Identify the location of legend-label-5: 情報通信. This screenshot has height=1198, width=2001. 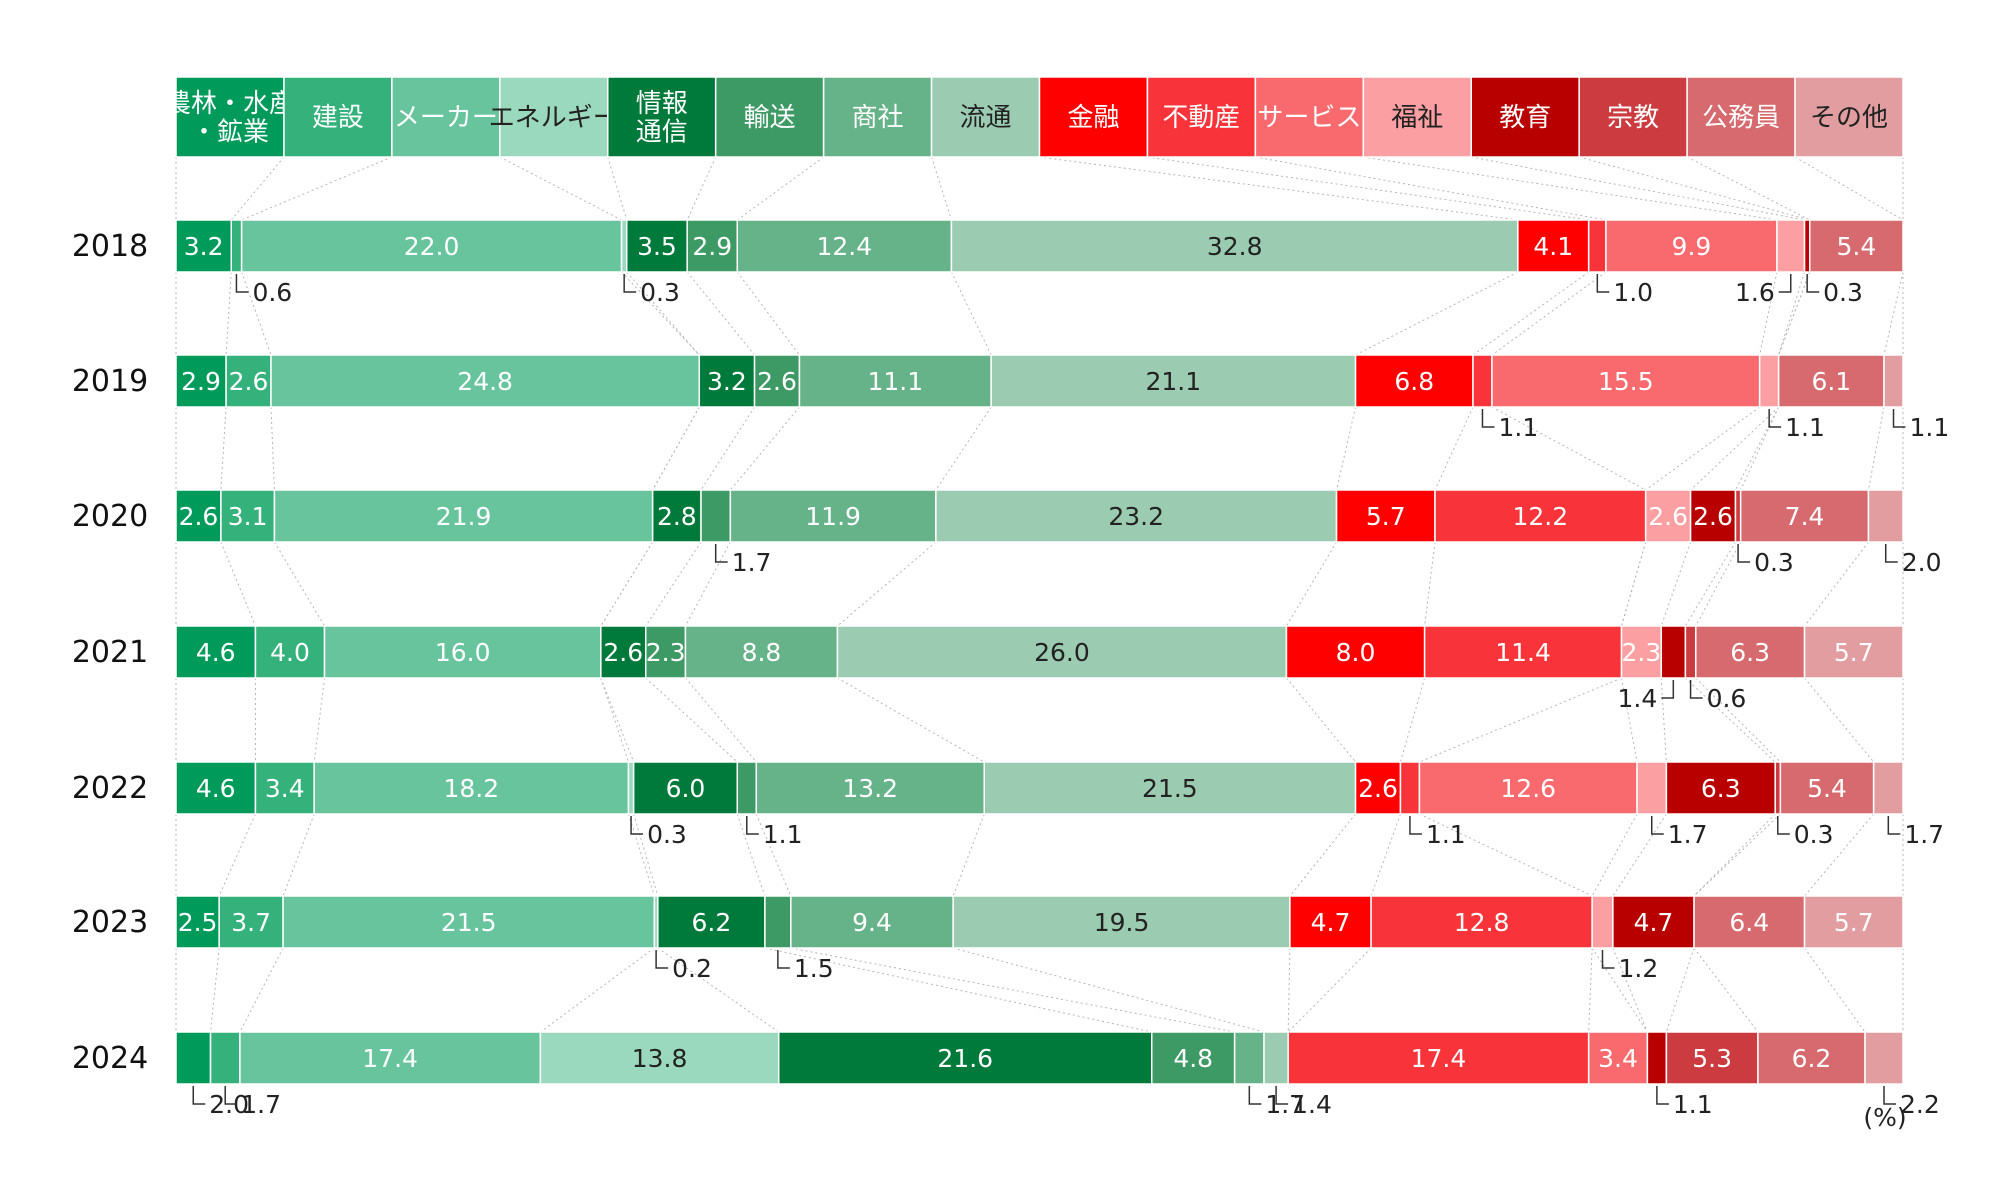
(662, 118).